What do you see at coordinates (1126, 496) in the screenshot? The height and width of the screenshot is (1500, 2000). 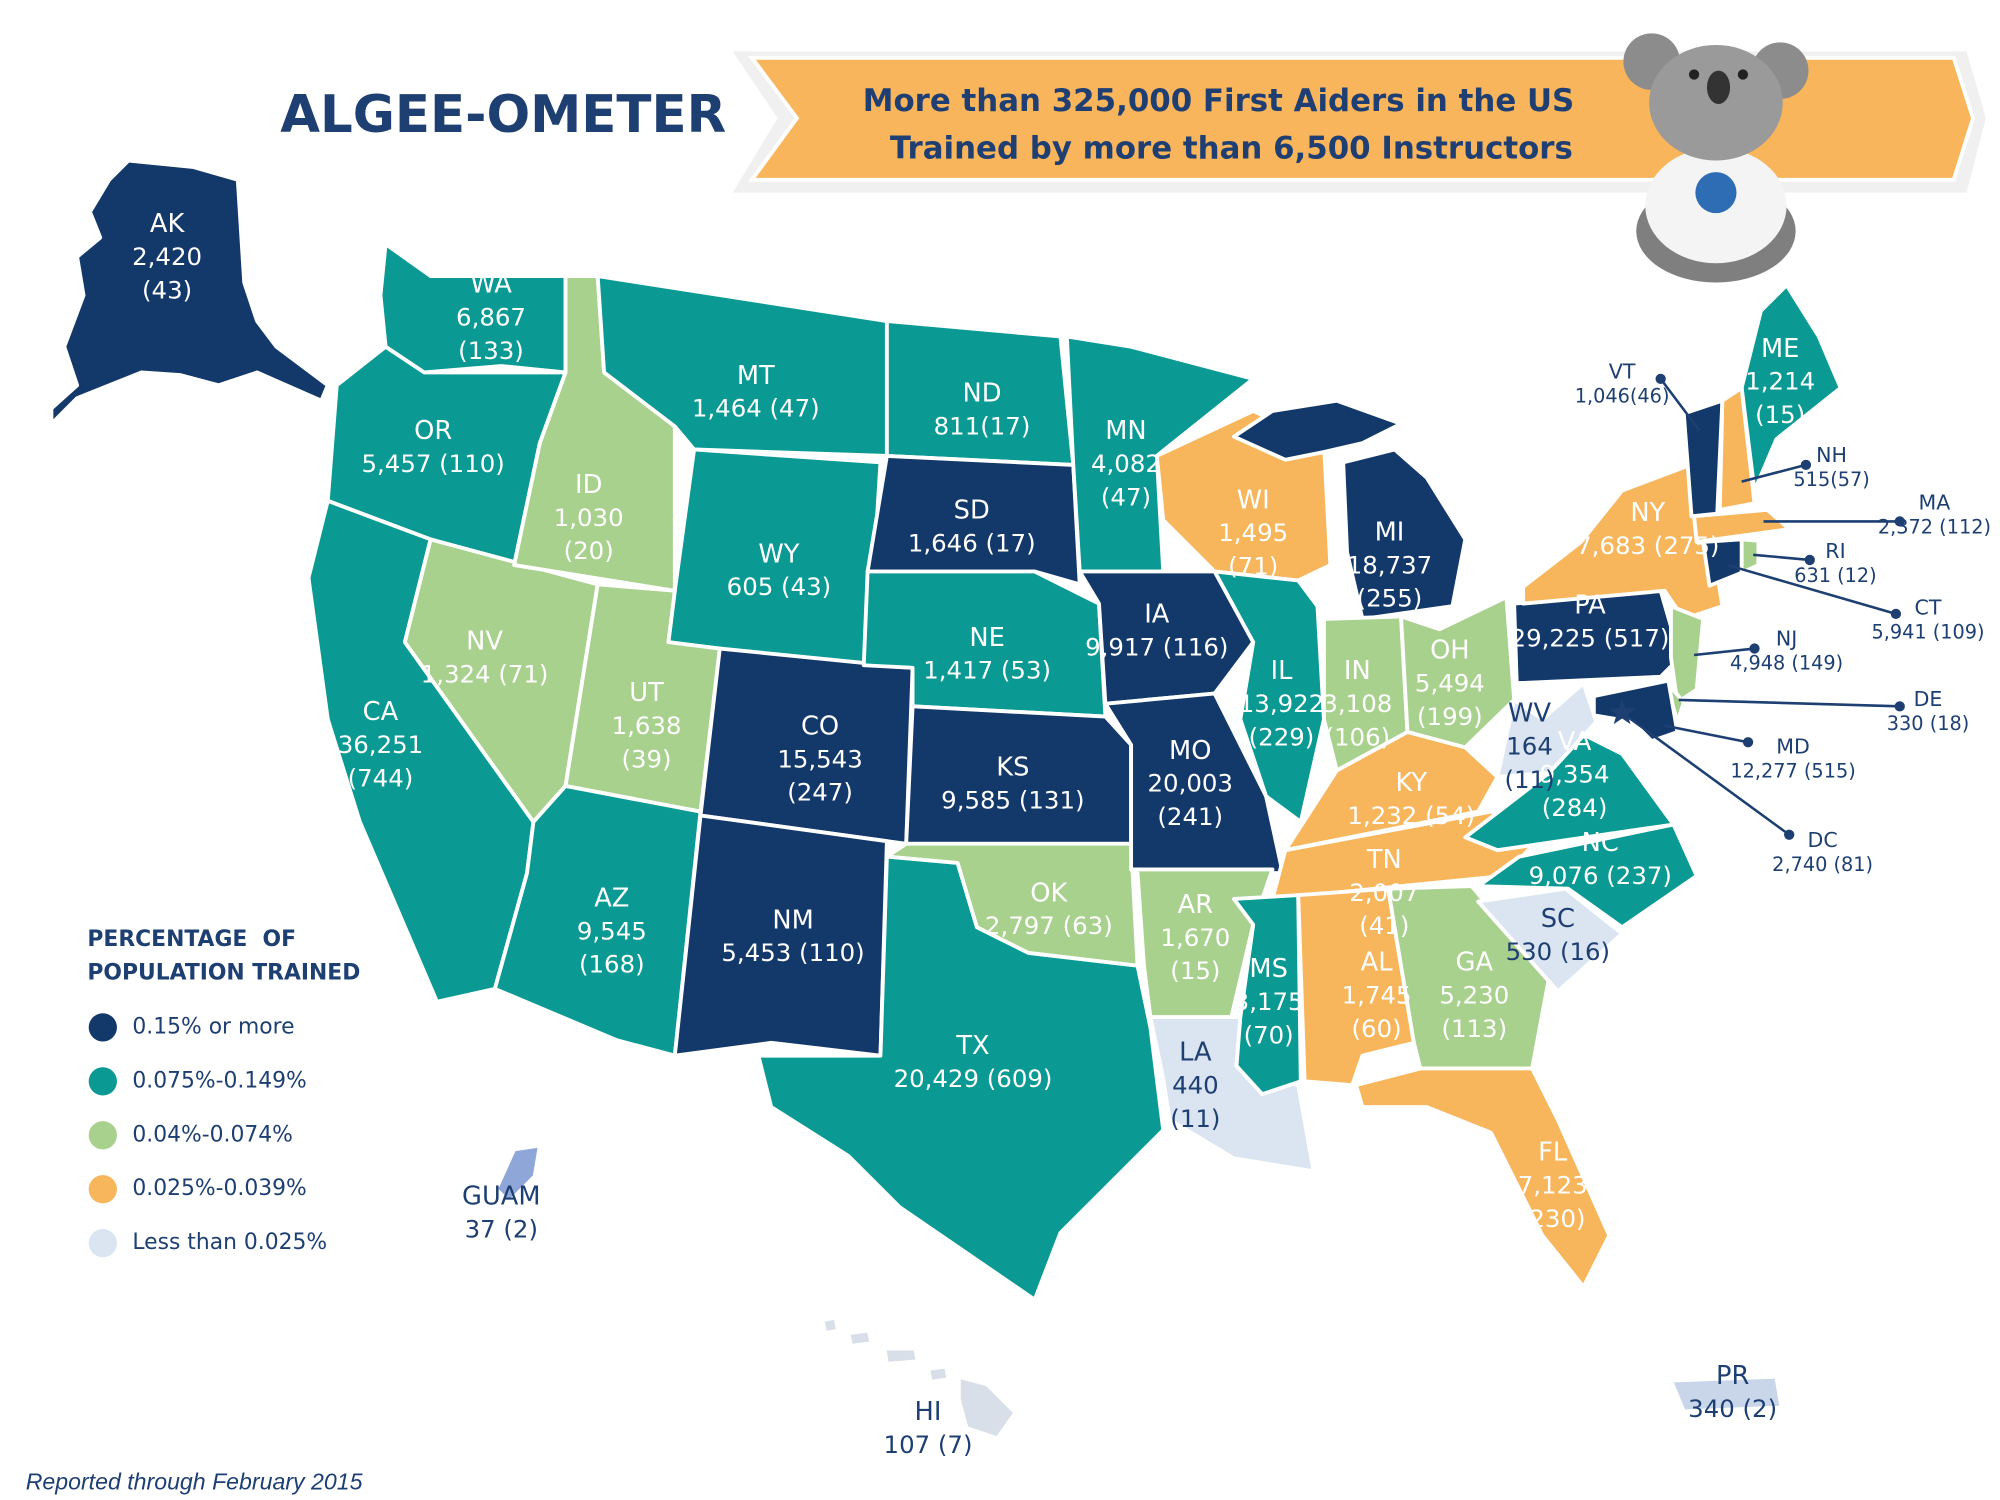 I see `state-count: (47)` at bounding box center [1126, 496].